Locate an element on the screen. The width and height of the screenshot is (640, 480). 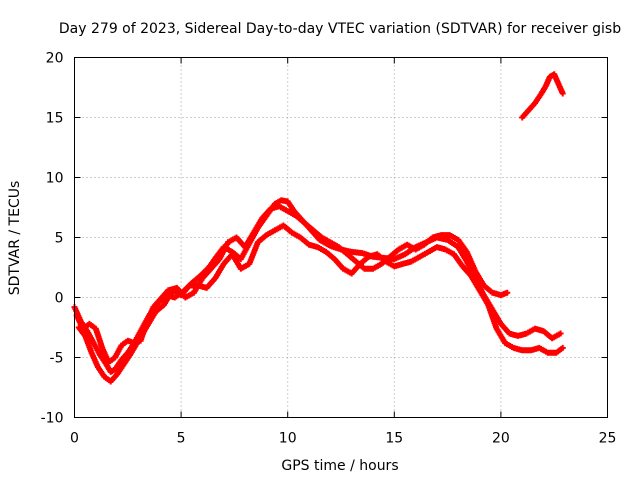
series-track-d is located at coordinates (542, 96).